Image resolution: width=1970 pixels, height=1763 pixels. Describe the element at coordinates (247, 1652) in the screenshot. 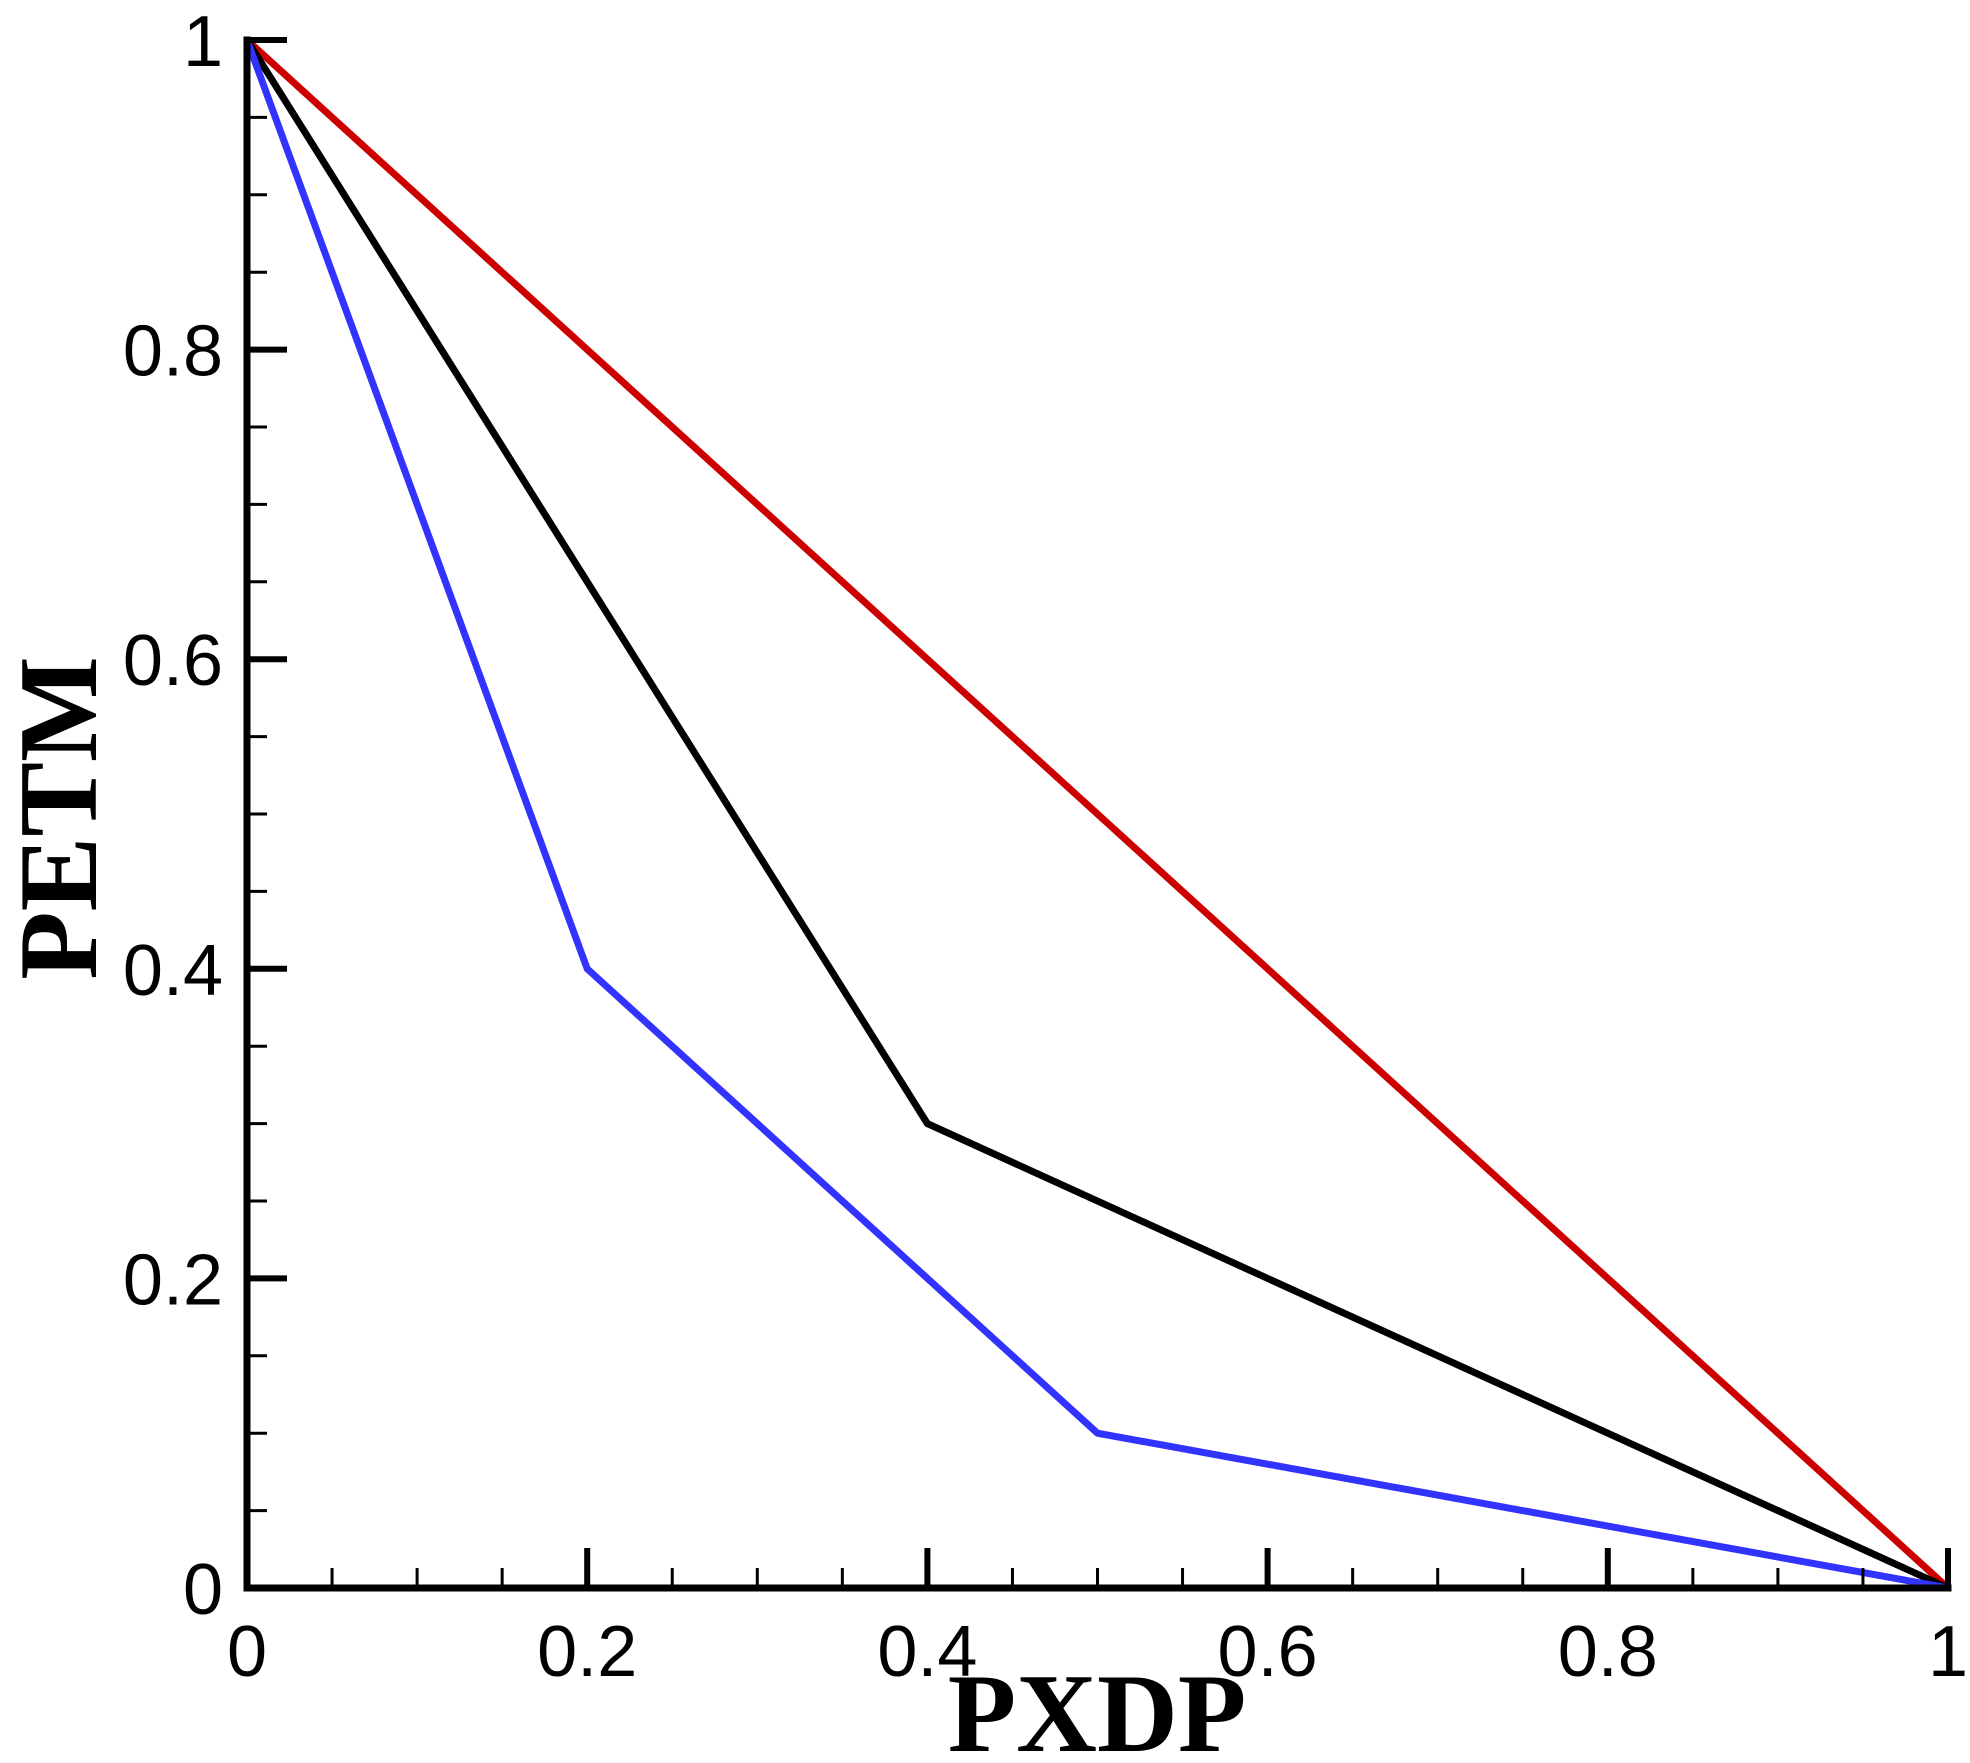

I see `x-tick-label: 0` at that location.